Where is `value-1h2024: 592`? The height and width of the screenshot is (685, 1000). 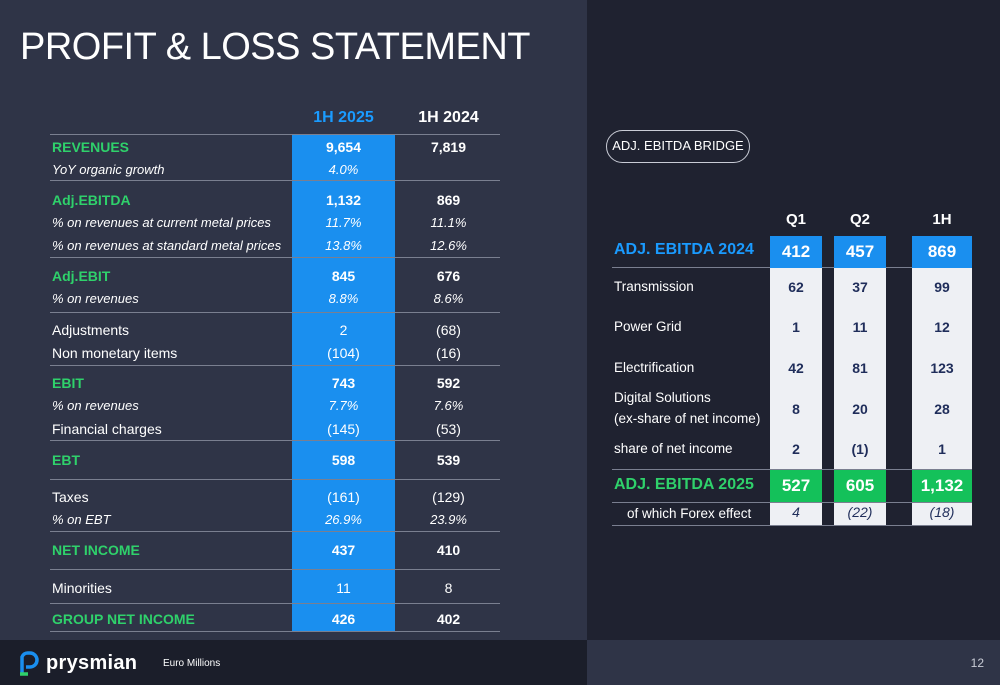
value-1h2024: 592 is located at coordinates (448, 383).